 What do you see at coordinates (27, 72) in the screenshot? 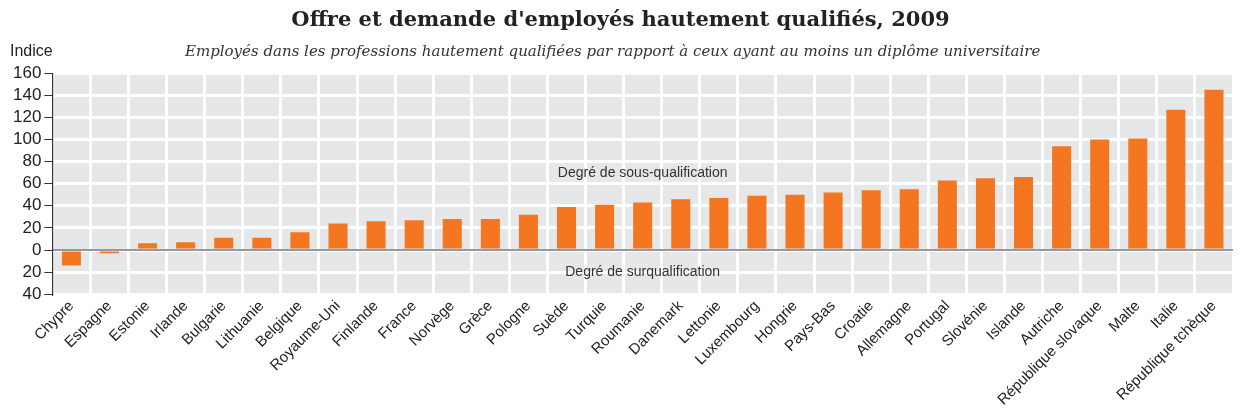
I see `y-tick-label: 160` at bounding box center [27, 72].